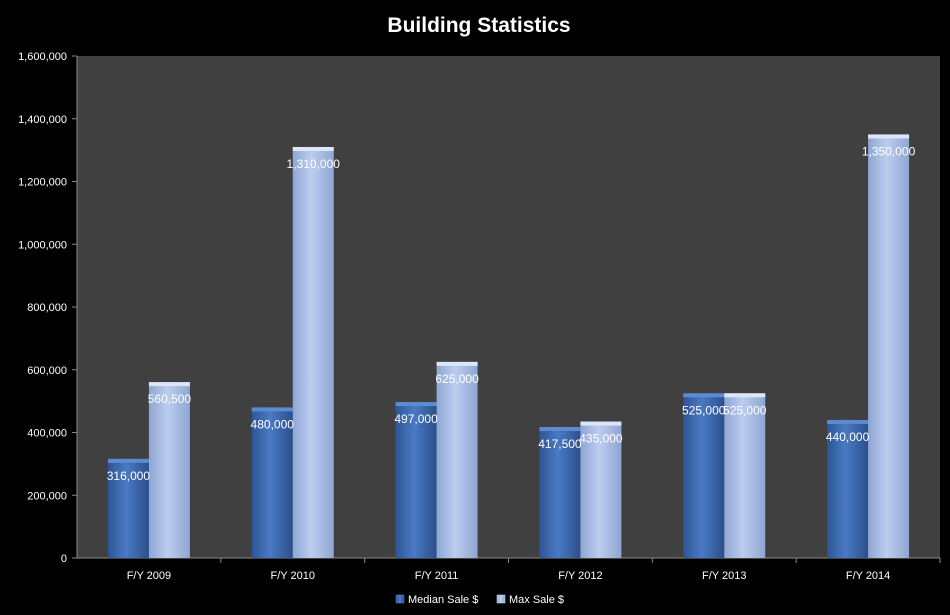 This screenshot has width=950, height=615. Describe the element at coordinates (536, 600) in the screenshot. I see `legend-label: Max Sale $` at that location.